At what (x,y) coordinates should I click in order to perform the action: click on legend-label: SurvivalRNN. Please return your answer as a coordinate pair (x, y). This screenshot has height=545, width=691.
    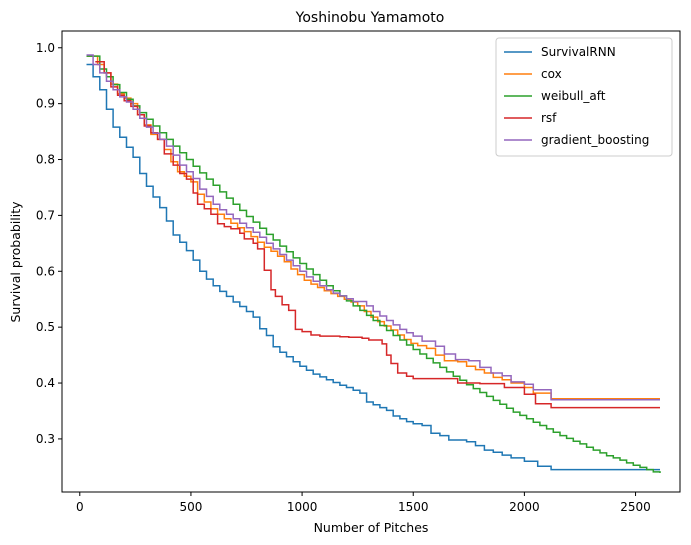
    Looking at the image, I should click on (578, 52).